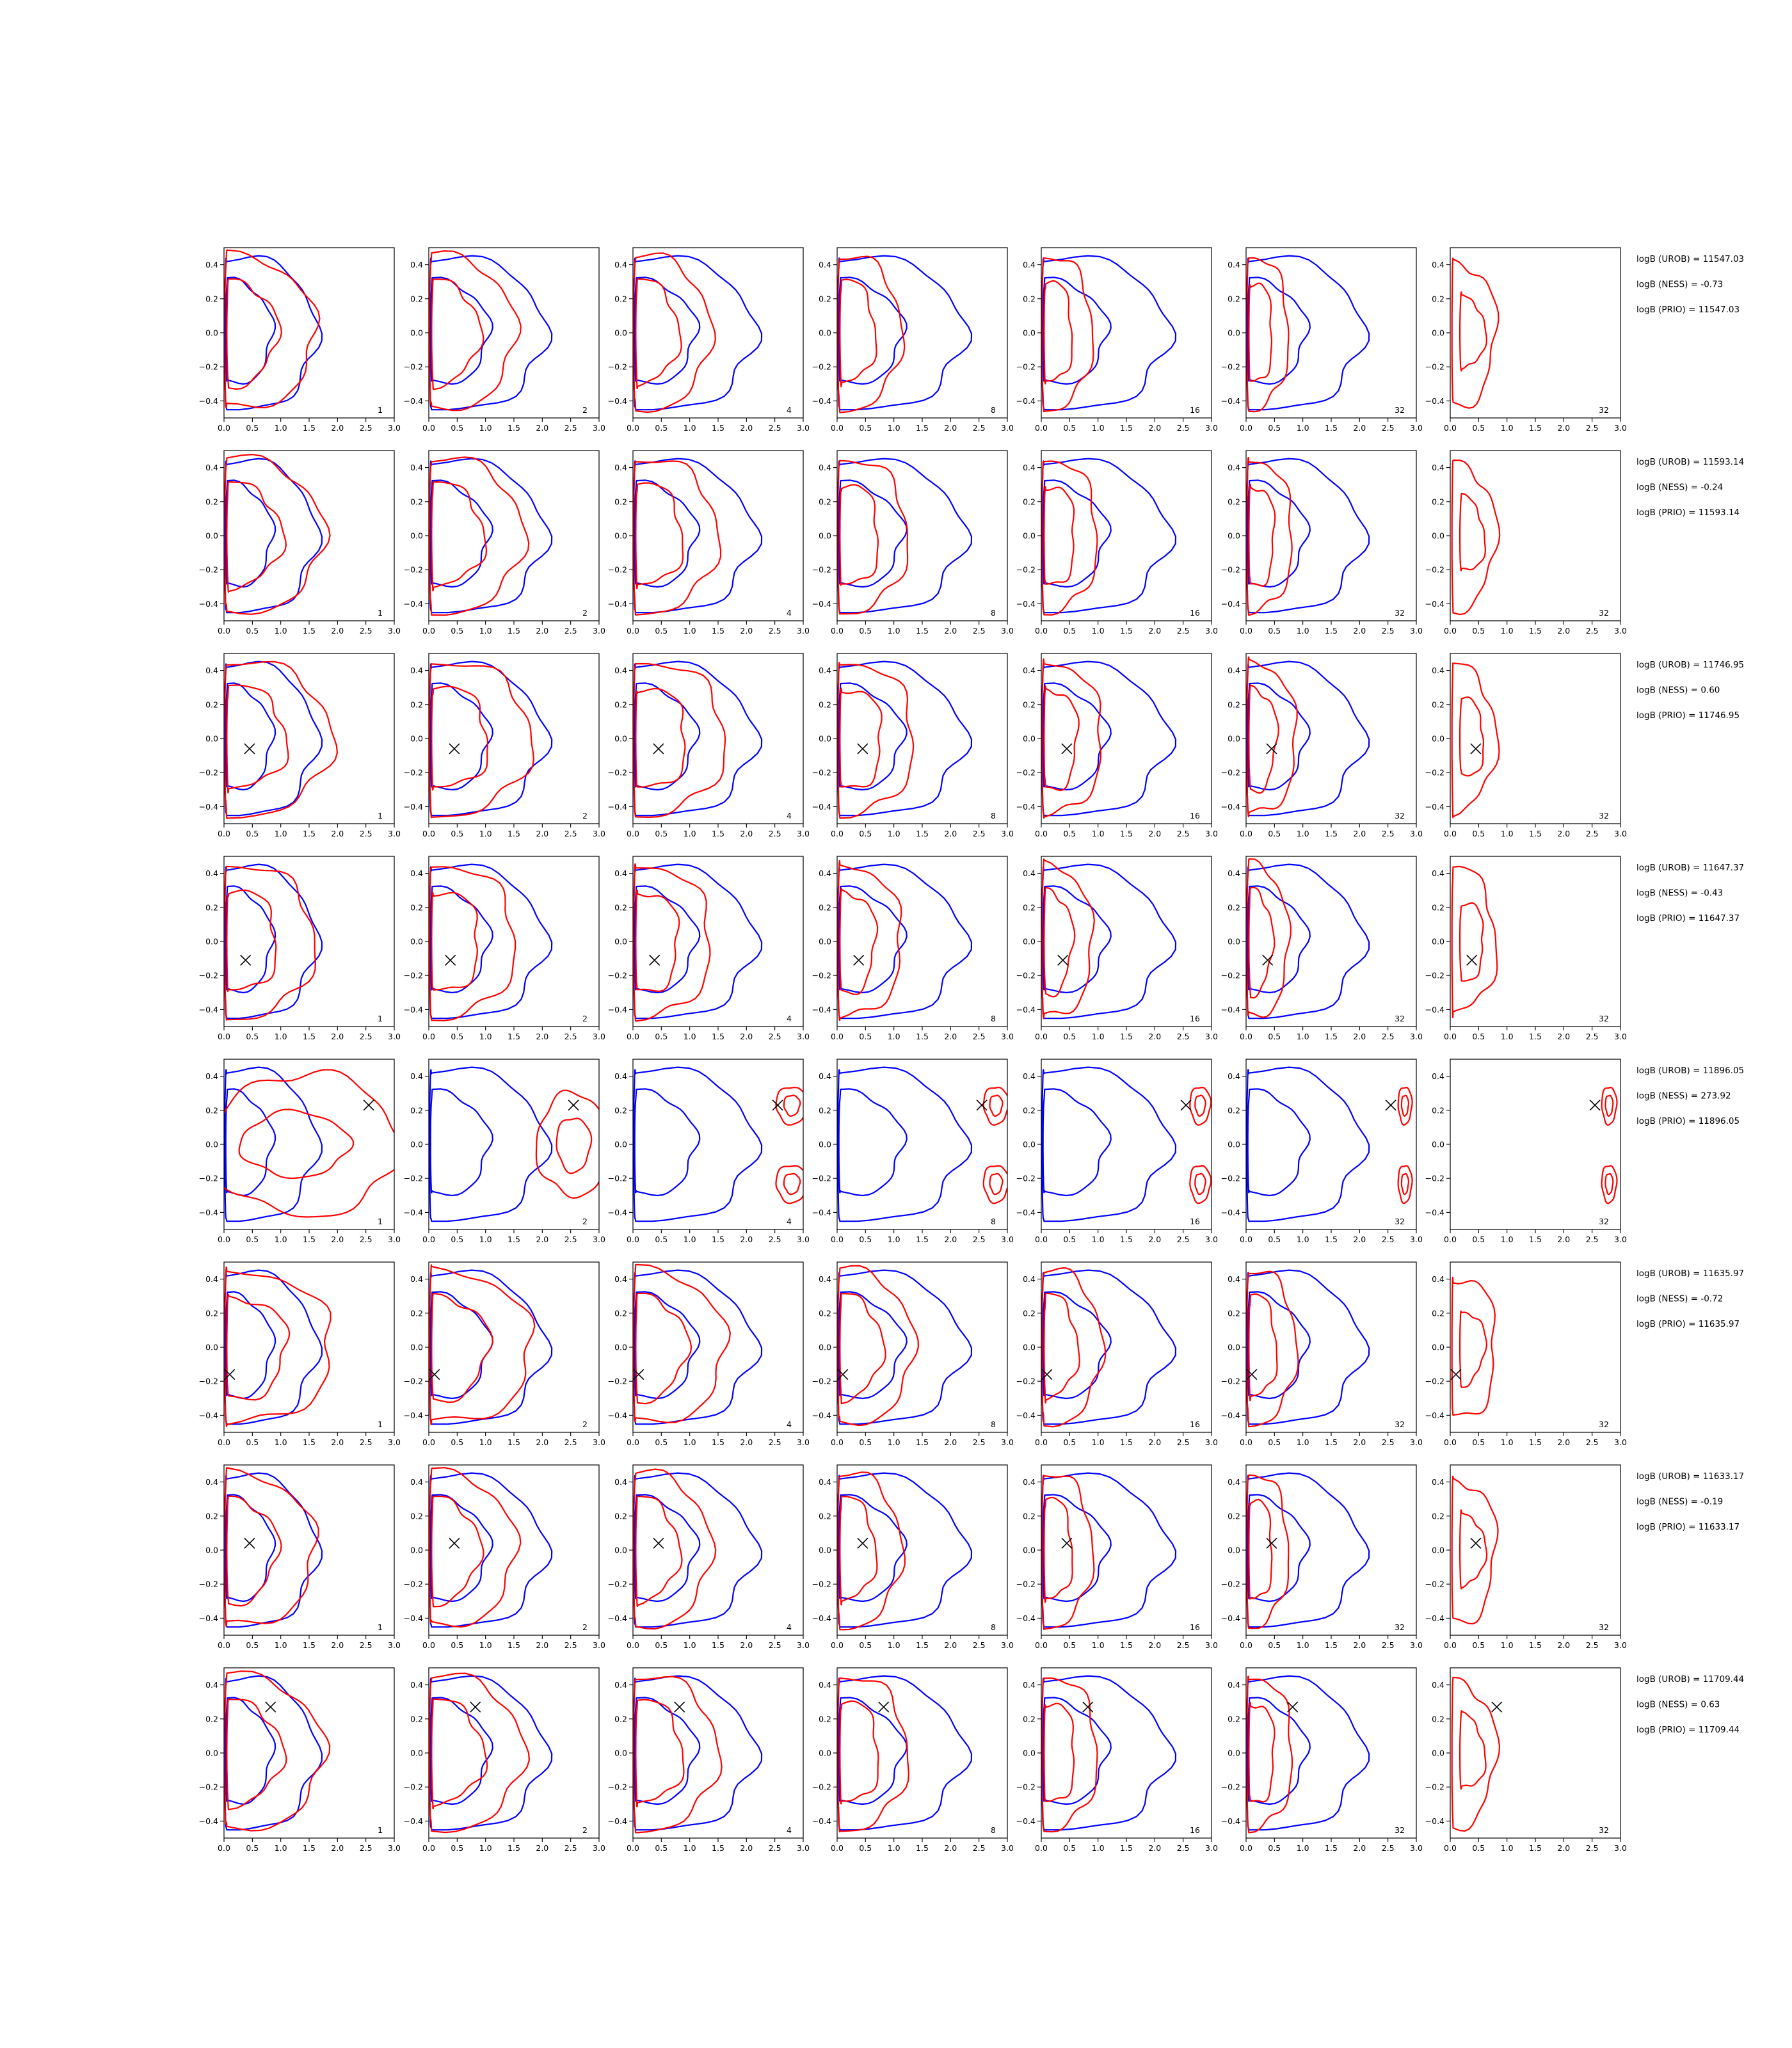 This screenshot has height=2048, width=1792. I want to click on panel-1-6: 0.0 0.5 1.0 1.5 2.0 2.5 3.0 0.4 0.2 0.0 −0.2 −0.4 32, so click(1322, 340).